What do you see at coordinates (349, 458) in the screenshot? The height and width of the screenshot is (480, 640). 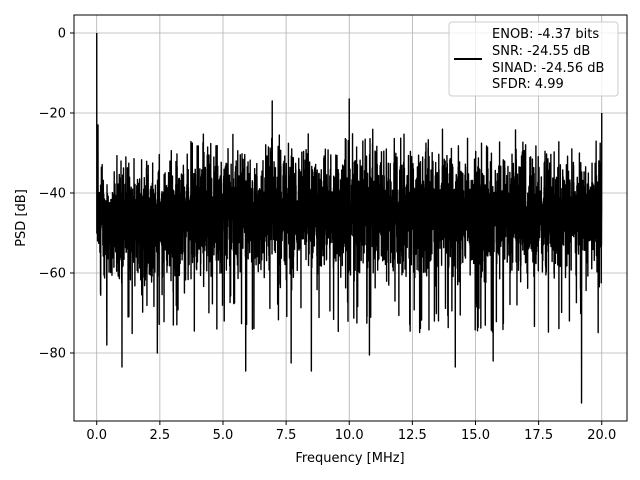 I see `x-axis-label: Frequency [MHz]` at bounding box center [349, 458].